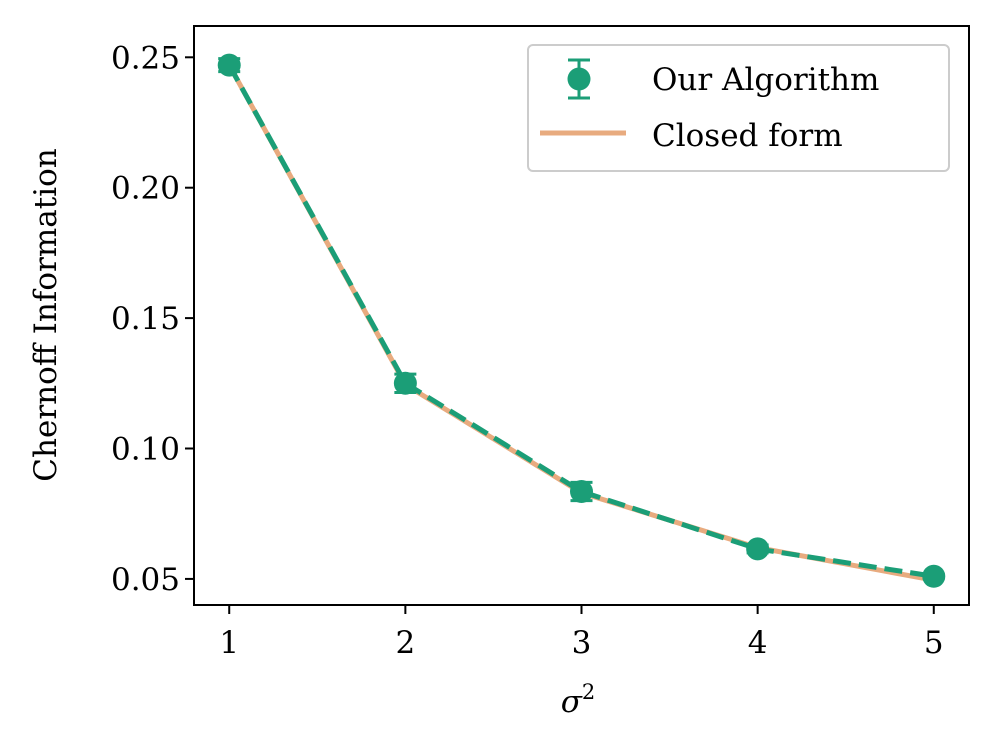  What do you see at coordinates (934, 643) in the screenshot?
I see `x-tick-label-5: 5` at bounding box center [934, 643].